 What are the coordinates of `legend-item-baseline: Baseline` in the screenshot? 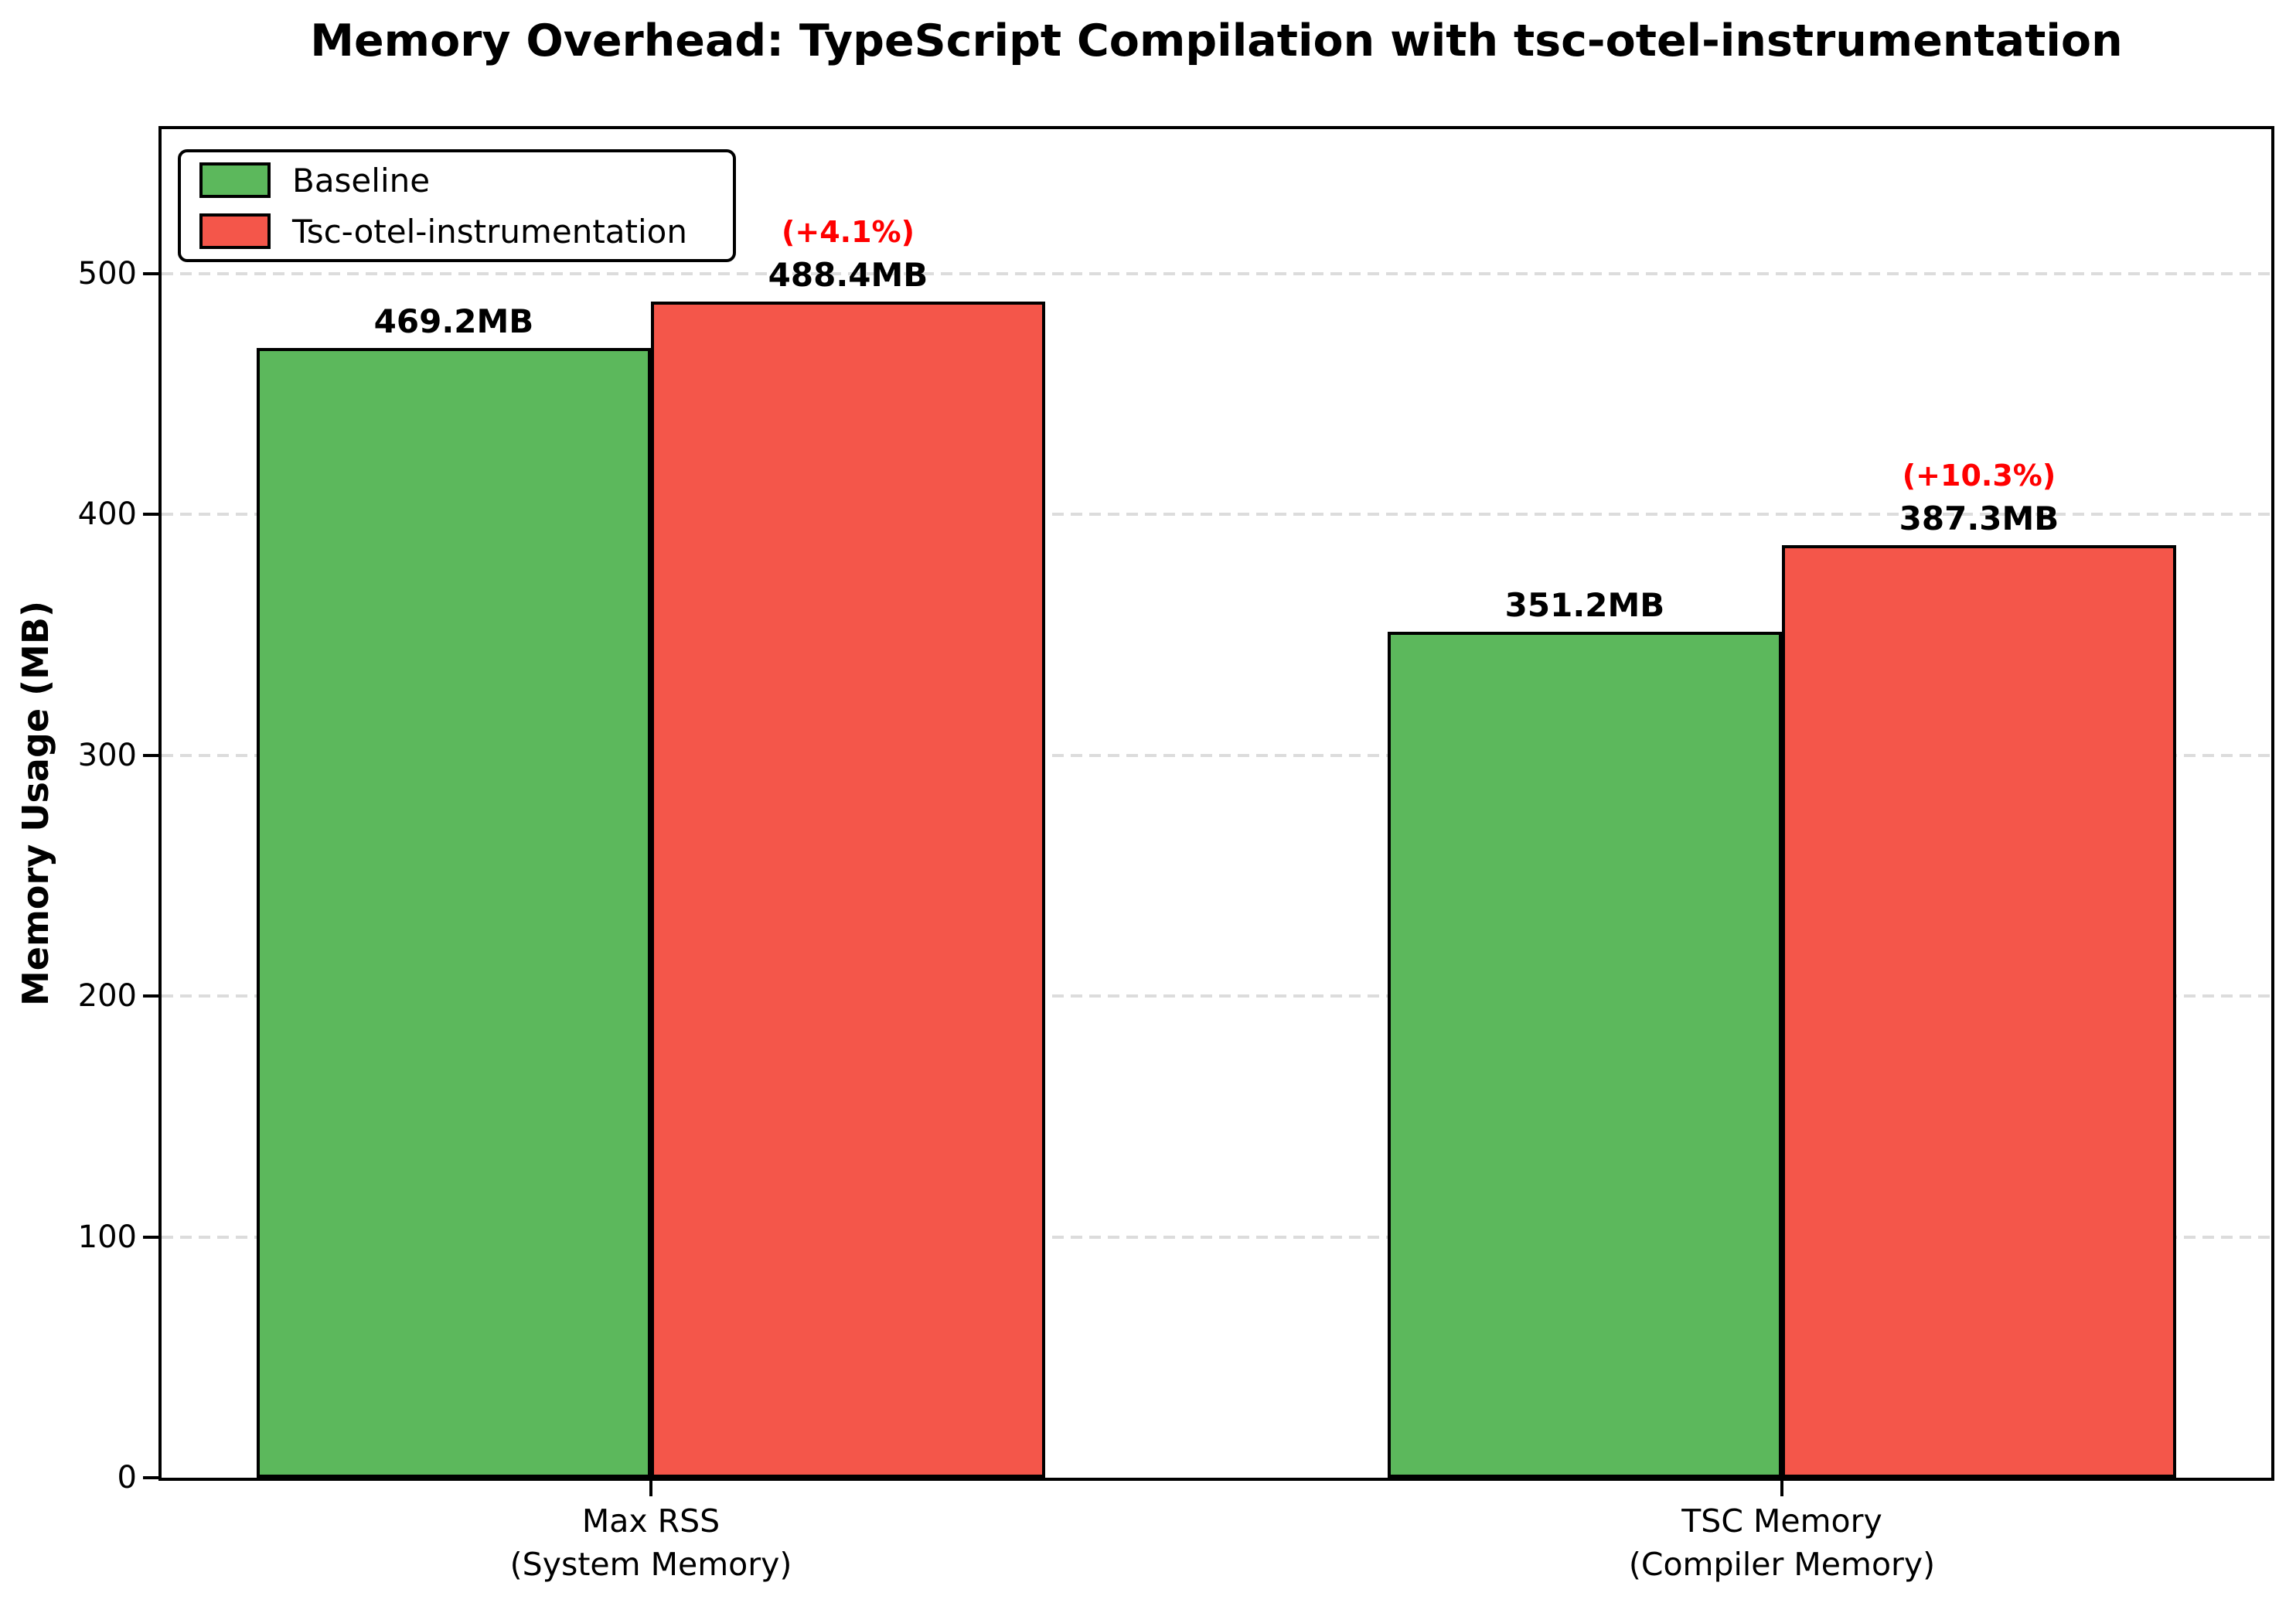 It's located at (456, 180).